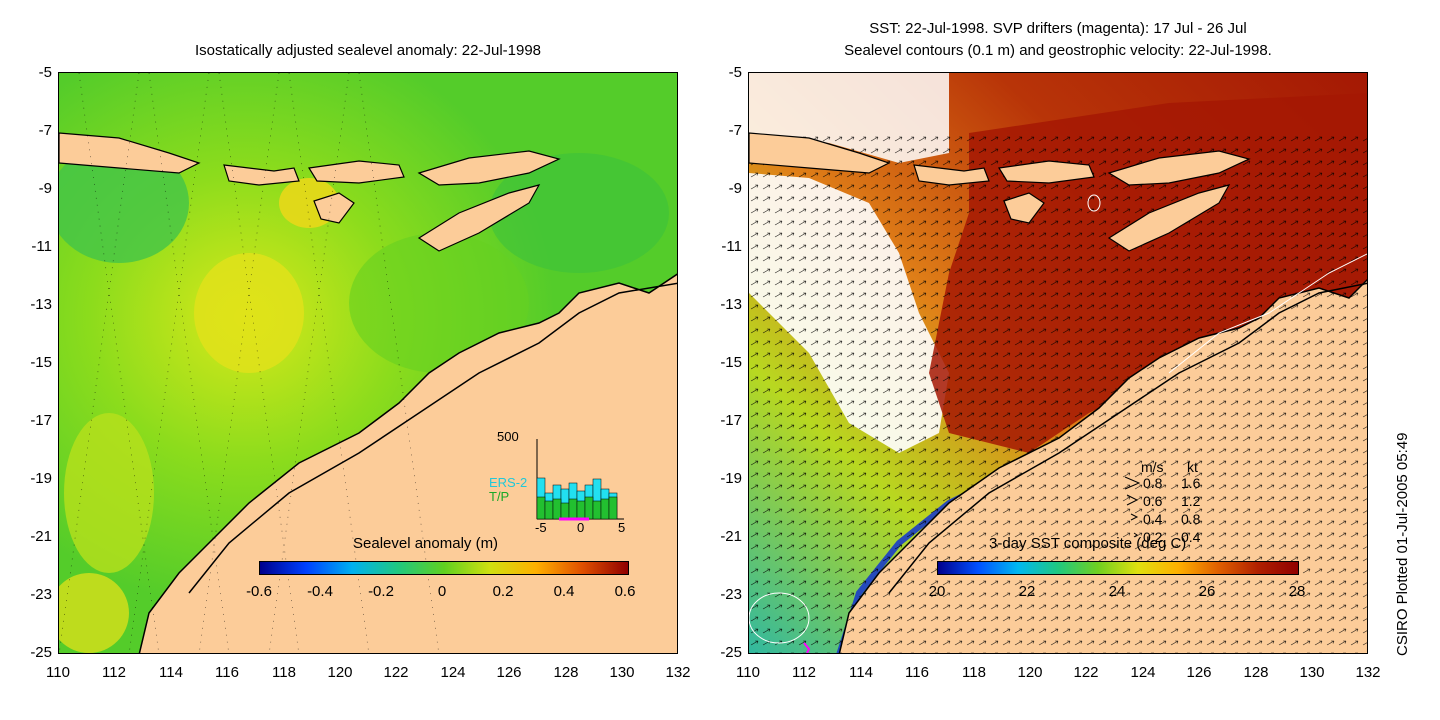 Image resolution: width=1440 pixels, height=720 pixels. Describe the element at coordinates (937, 591) in the screenshot. I see `right-colorbar-tick: 20` at that location.